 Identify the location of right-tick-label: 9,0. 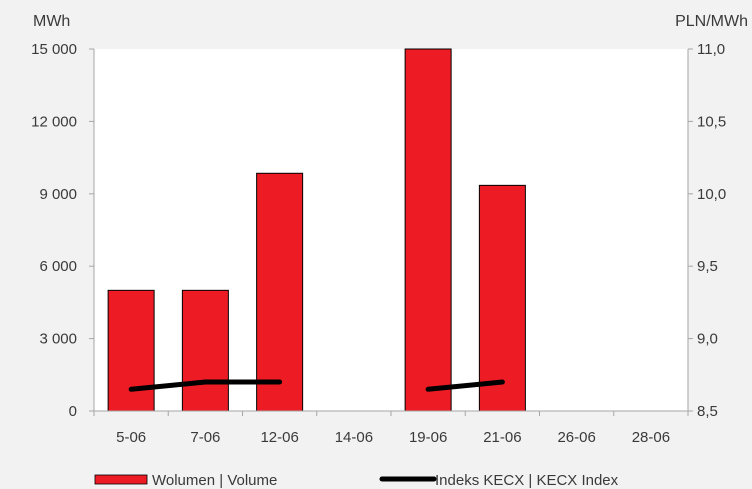
(707, 339).